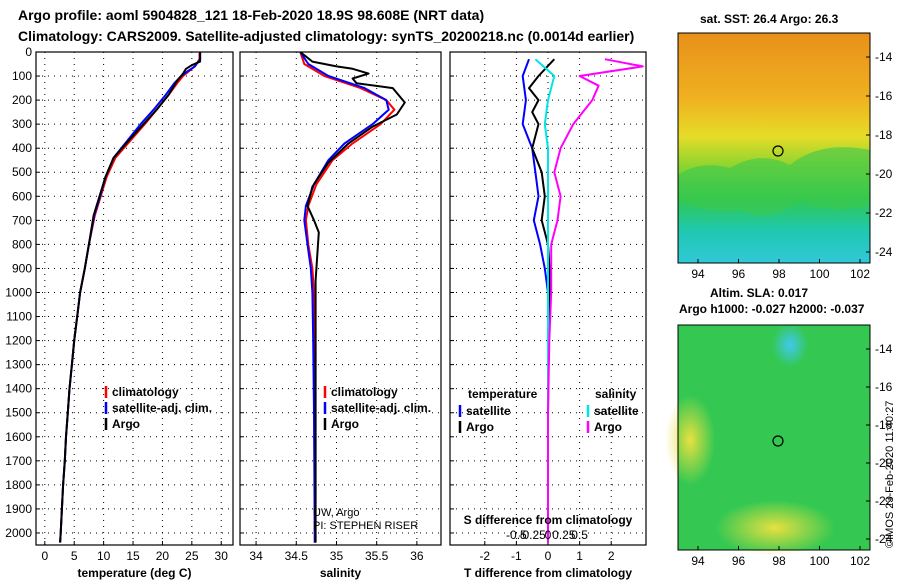 Image resolution: width=900 pixels, height=580 pixels. I want to click on legend-title-salinity: salinity, so click(616, 394).